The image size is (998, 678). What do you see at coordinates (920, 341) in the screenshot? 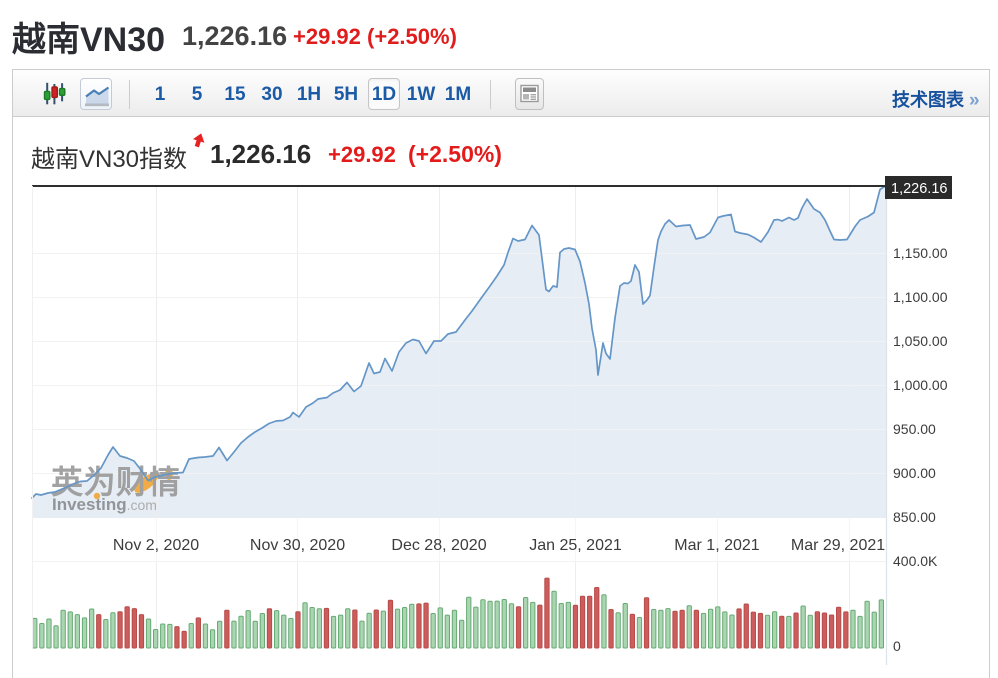
I see `svg-text: 1,050.00` at bounding box center [920, 341].